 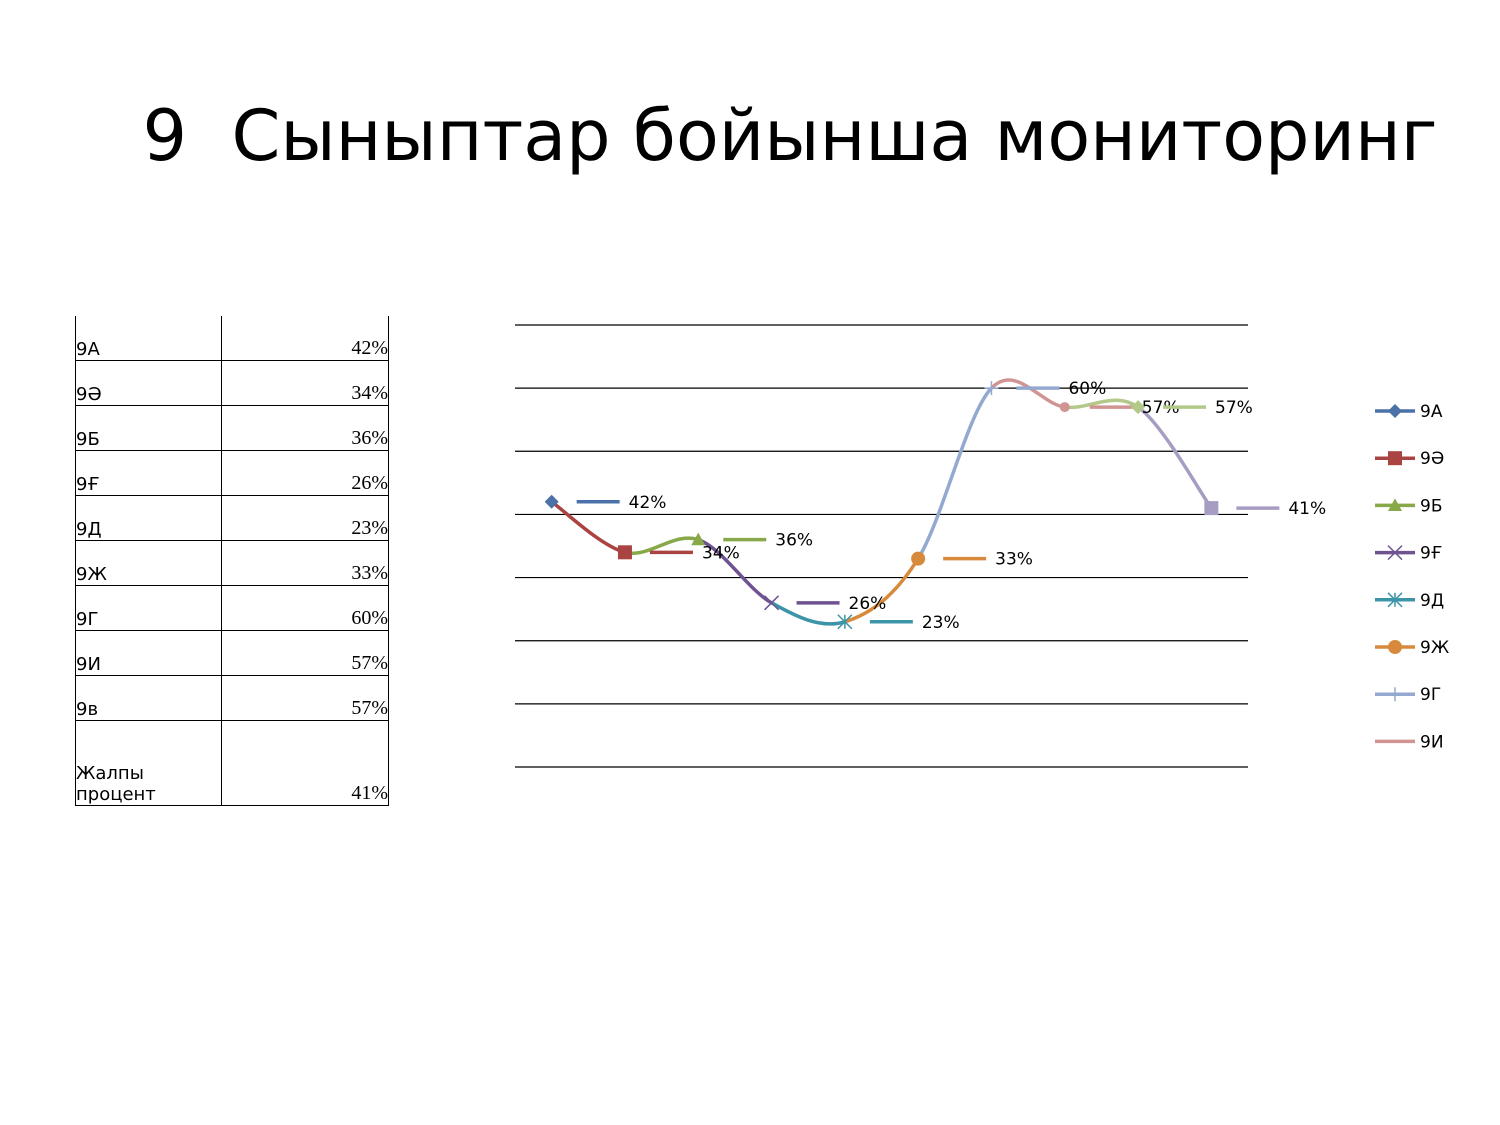 What do you see at coordinates (305, 563) in the screenshot?
I see `value-cell: 33%` at bounding box center [305, 563].